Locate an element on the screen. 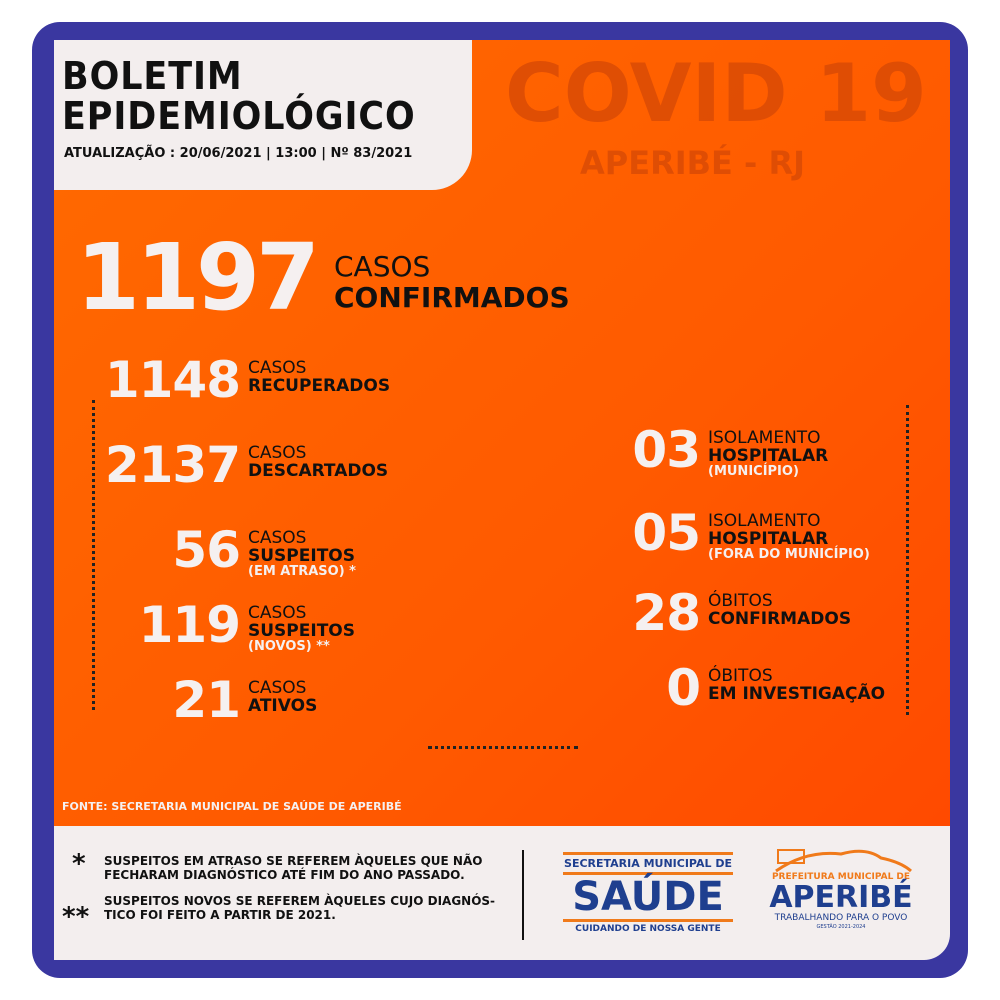 Image resolution: width=1000 pixels, height=1000 pixels. handshake-hill-icon is located at coordinates (844, 860).